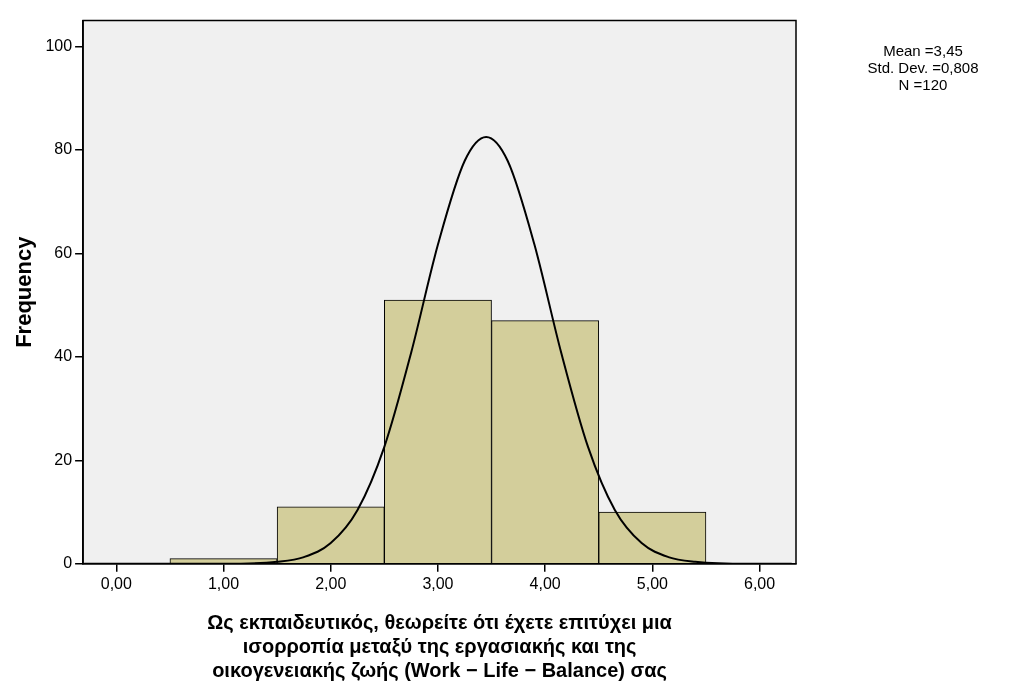 This screenshot has height=695, width=1010. What do you see at coordinates (63, 459) in the screenshot?
I see `y-tick-label: 20` at bounding box center [63, 459].